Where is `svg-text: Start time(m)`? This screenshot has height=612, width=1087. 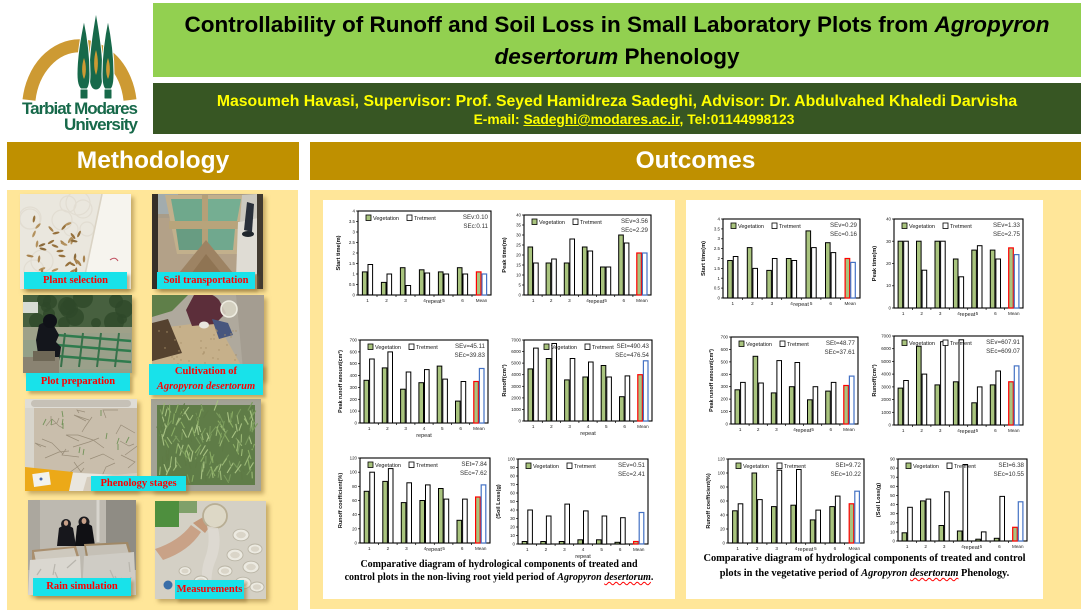
svg-text: Start time(m) is located at coordinates (704, 258).